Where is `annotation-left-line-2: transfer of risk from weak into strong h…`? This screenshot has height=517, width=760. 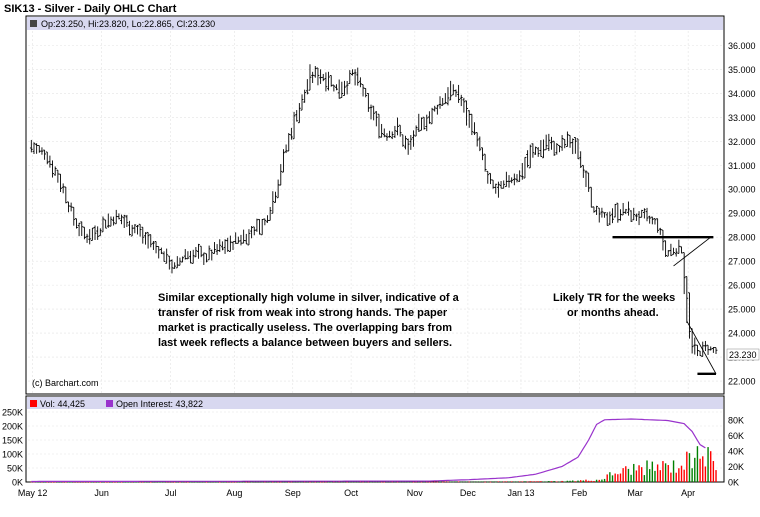 annotation-left-line-2: transfer of risk from weak into strong h… is located at coordinates (303, 313).